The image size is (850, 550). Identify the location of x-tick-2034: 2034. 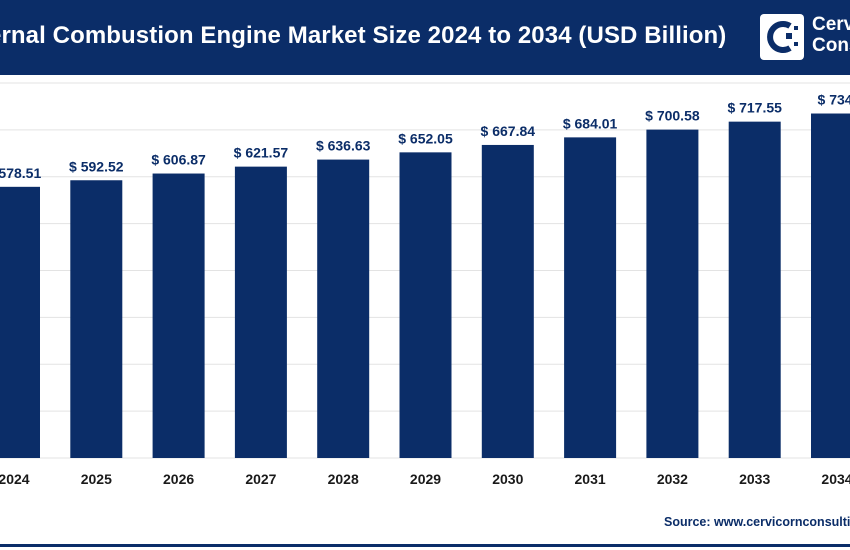
(835, 479).